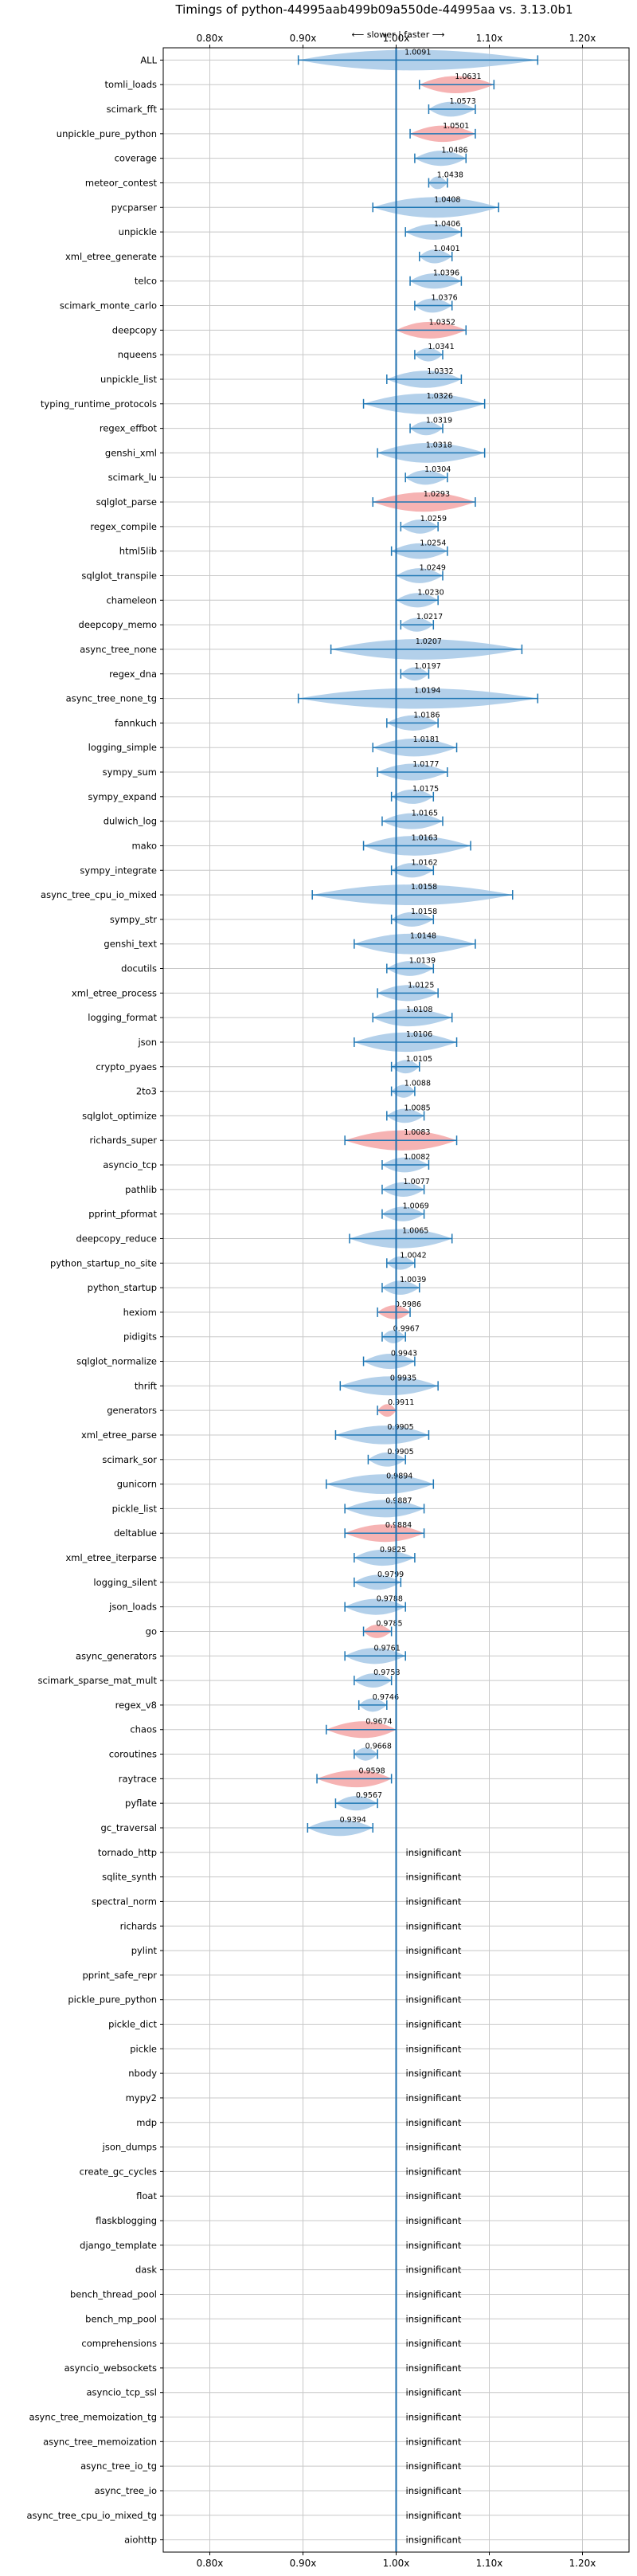  Describe the element at coordinates (408, 1304) in the screenshot. I see `value-label: 0.9986` at that location.